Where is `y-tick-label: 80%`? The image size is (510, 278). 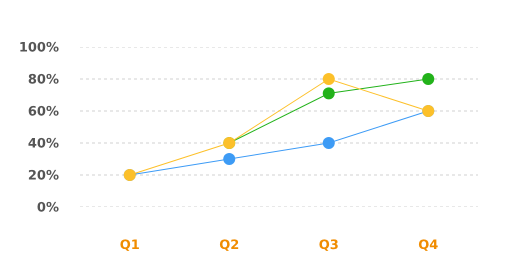 y-tick-label: 80% is located at coordinates (43, 80).